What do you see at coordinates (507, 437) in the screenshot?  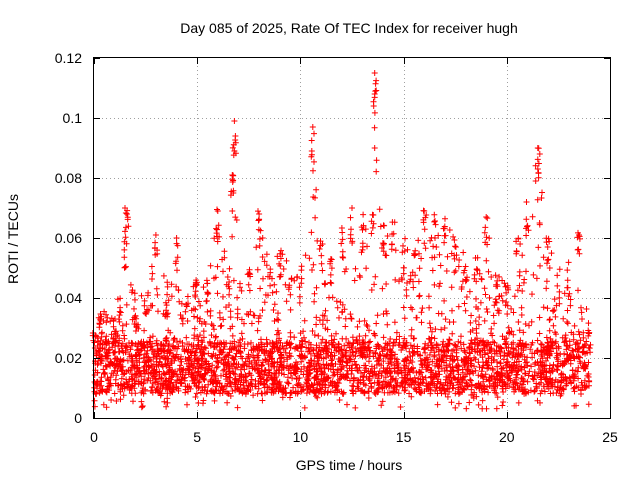 I see `x-tick-label: 20` at bounding box center [507, 437].